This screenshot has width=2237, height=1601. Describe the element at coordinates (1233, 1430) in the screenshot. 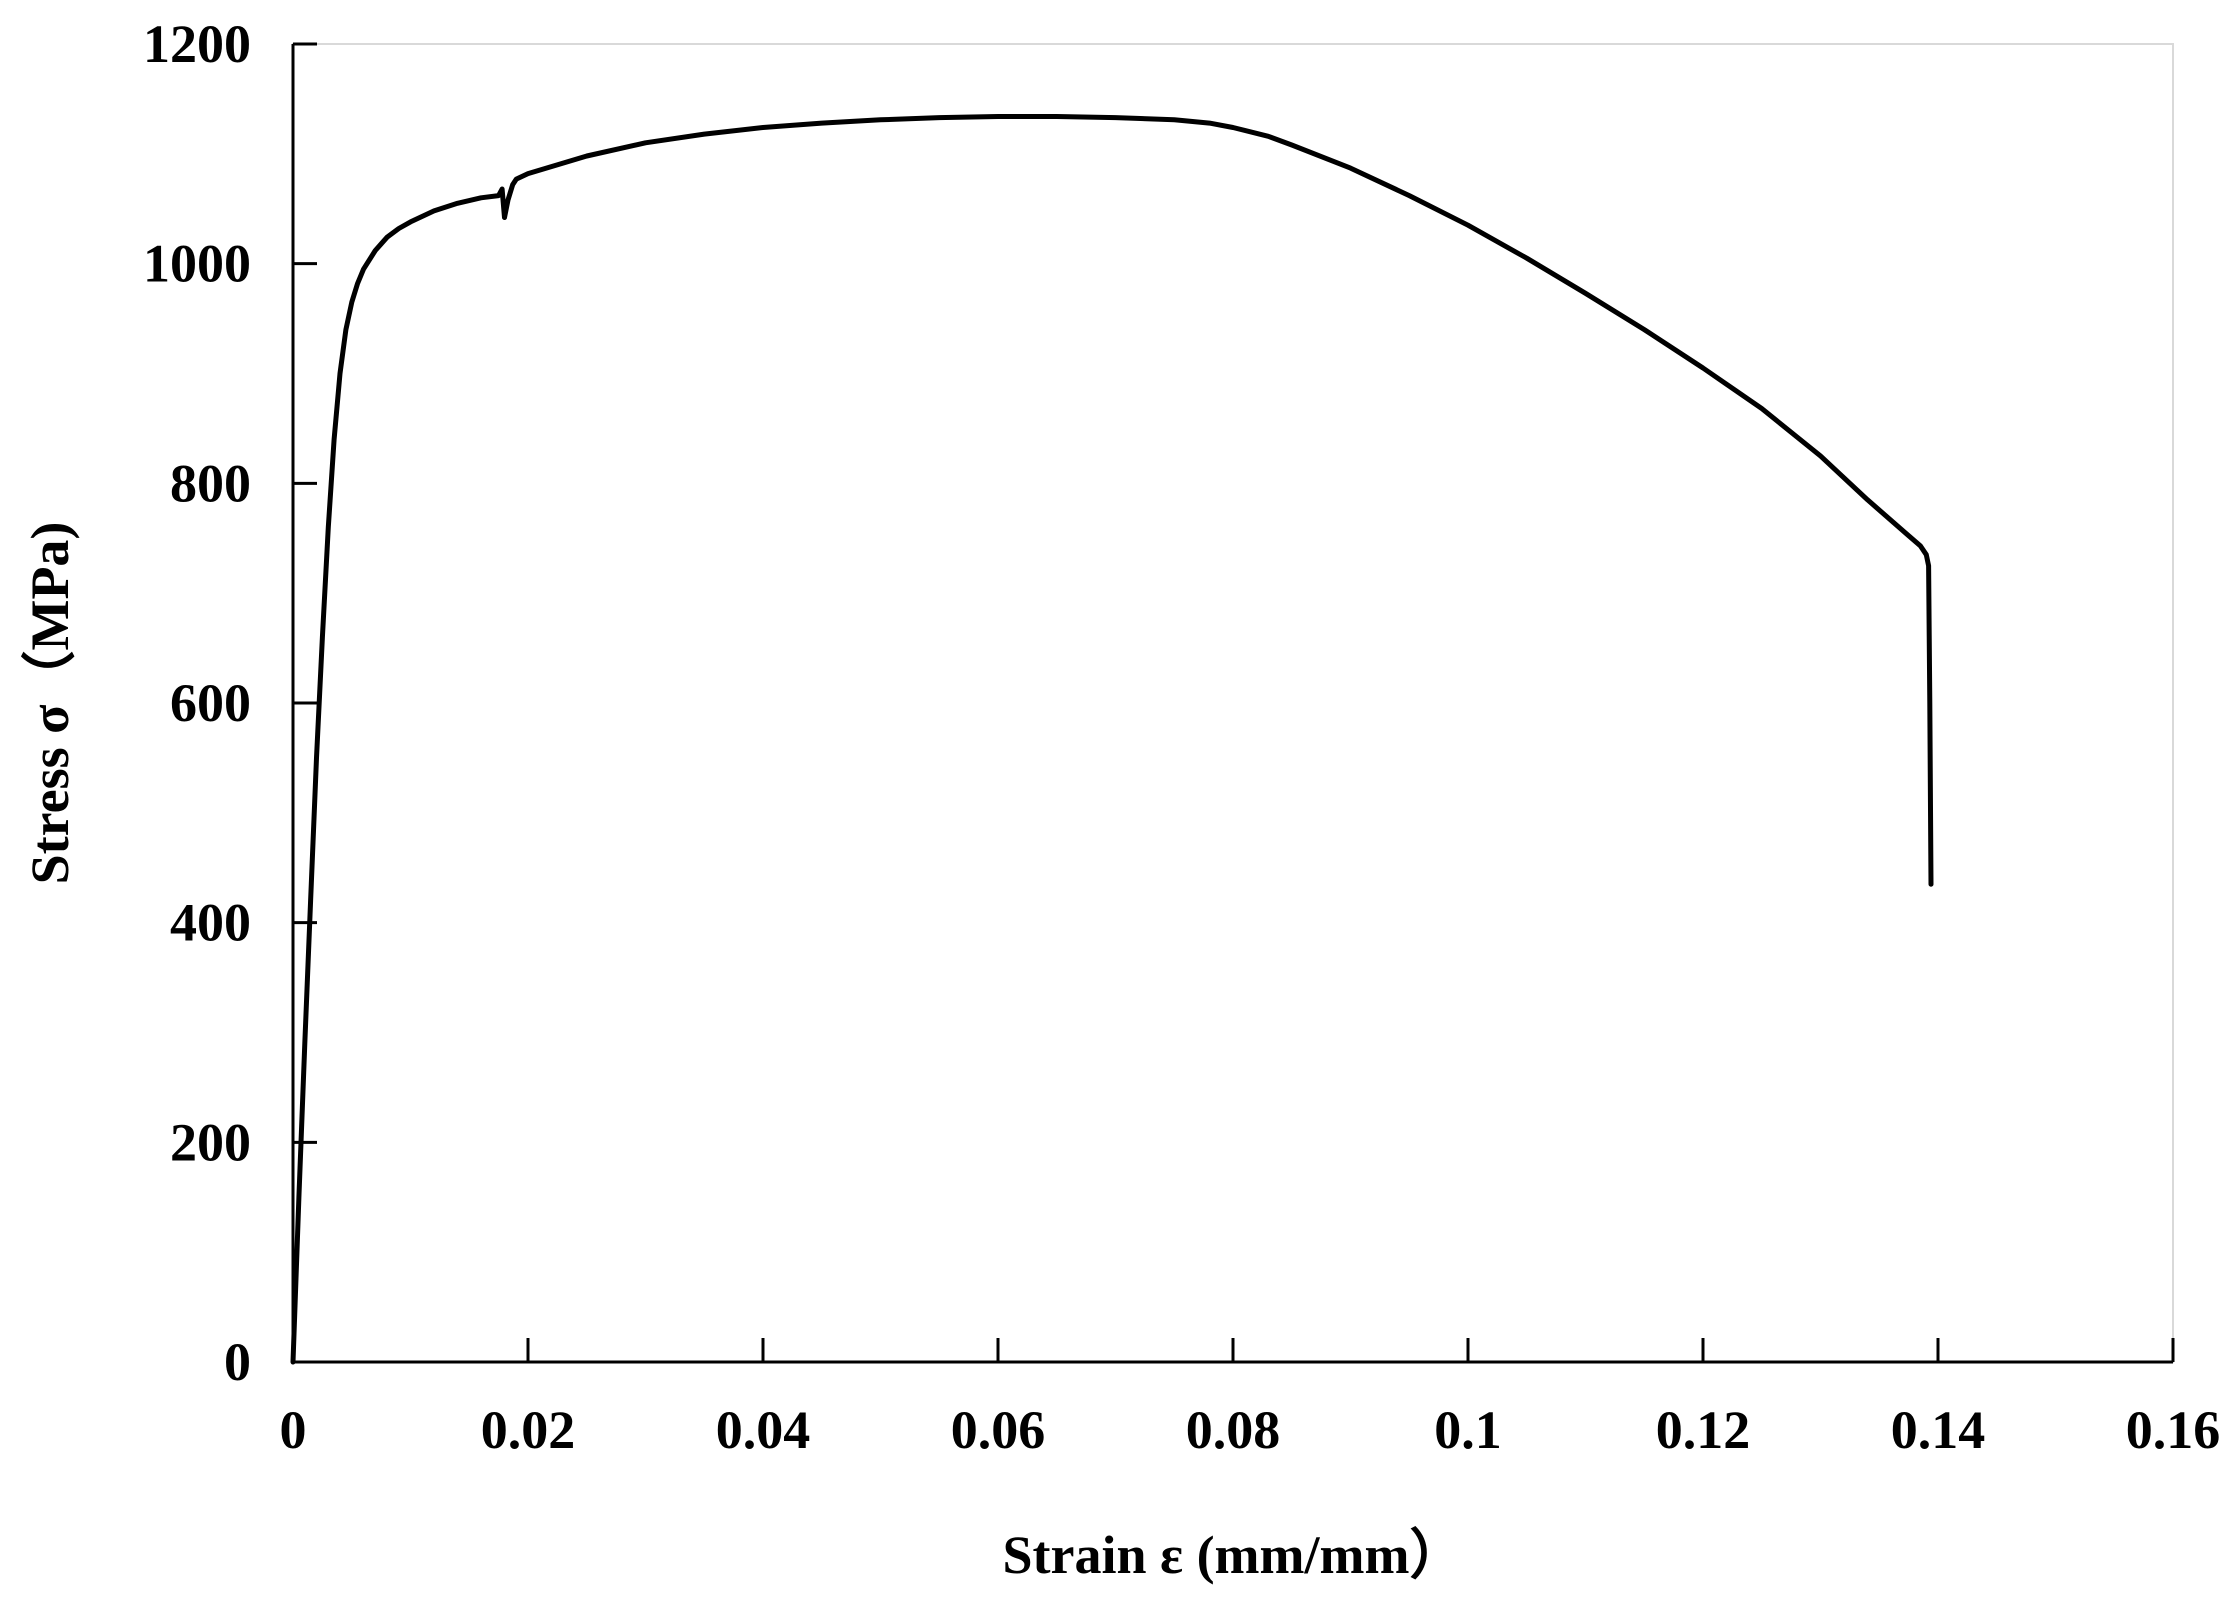

I see `x-tick-label: 0.08` at that location.